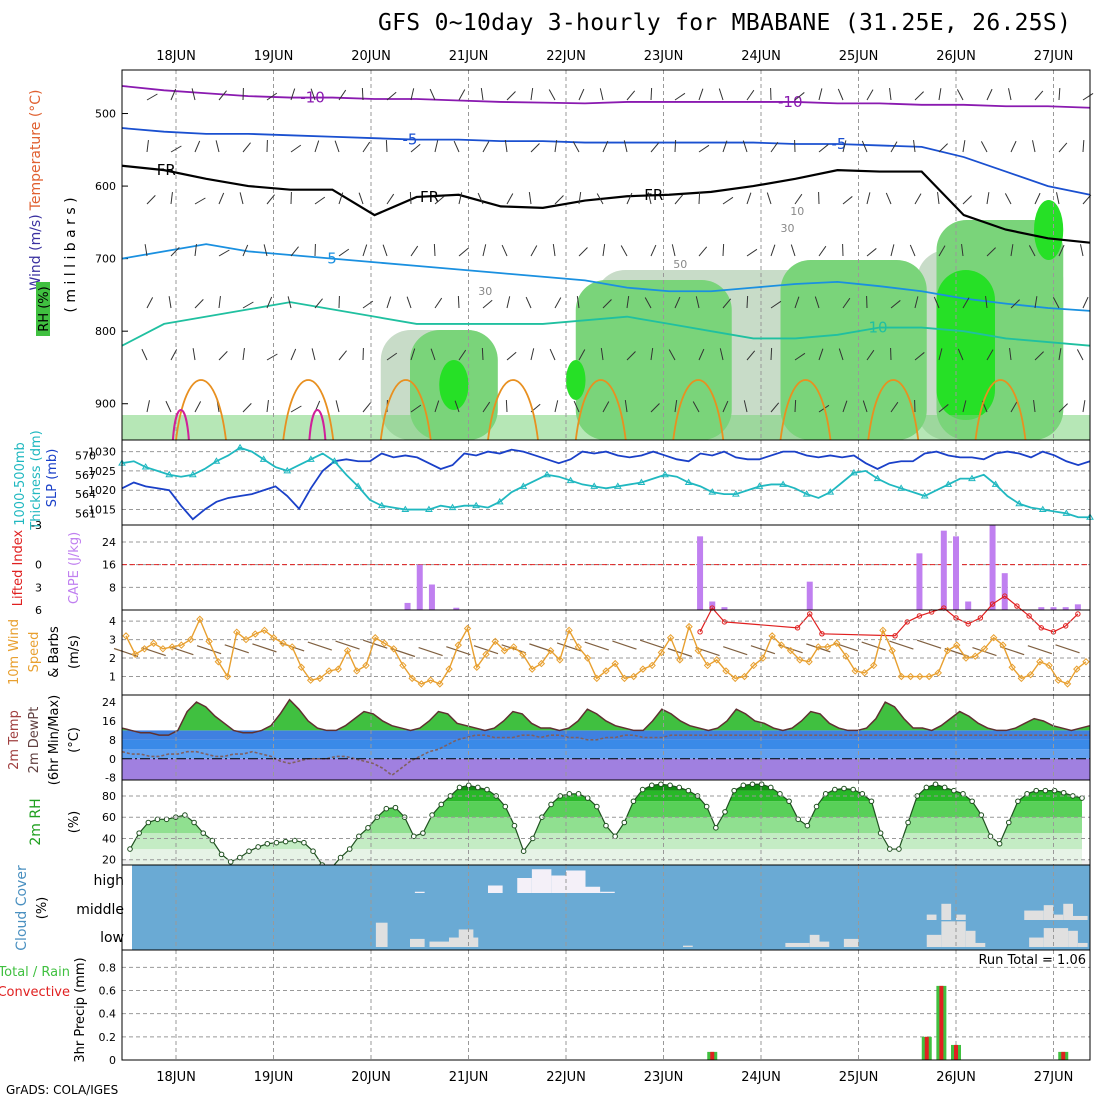 The height and width of the screenshot is (1100, 1100). Describe the element at coordinates (35, 972) in the screenshot. I see `precip-legend-total: Total / Rain` at that location.